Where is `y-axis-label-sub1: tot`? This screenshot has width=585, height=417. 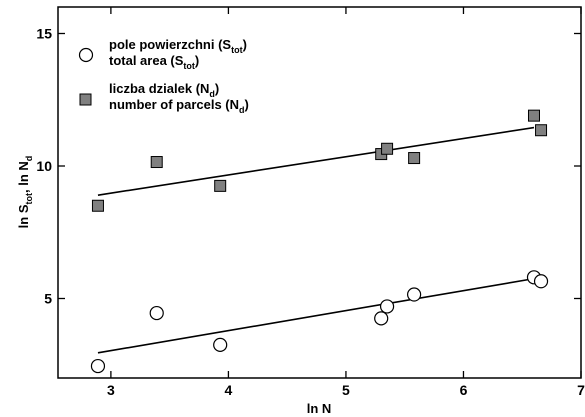
y-axis-label-sub1: tot is located at coordinates (29, 199).